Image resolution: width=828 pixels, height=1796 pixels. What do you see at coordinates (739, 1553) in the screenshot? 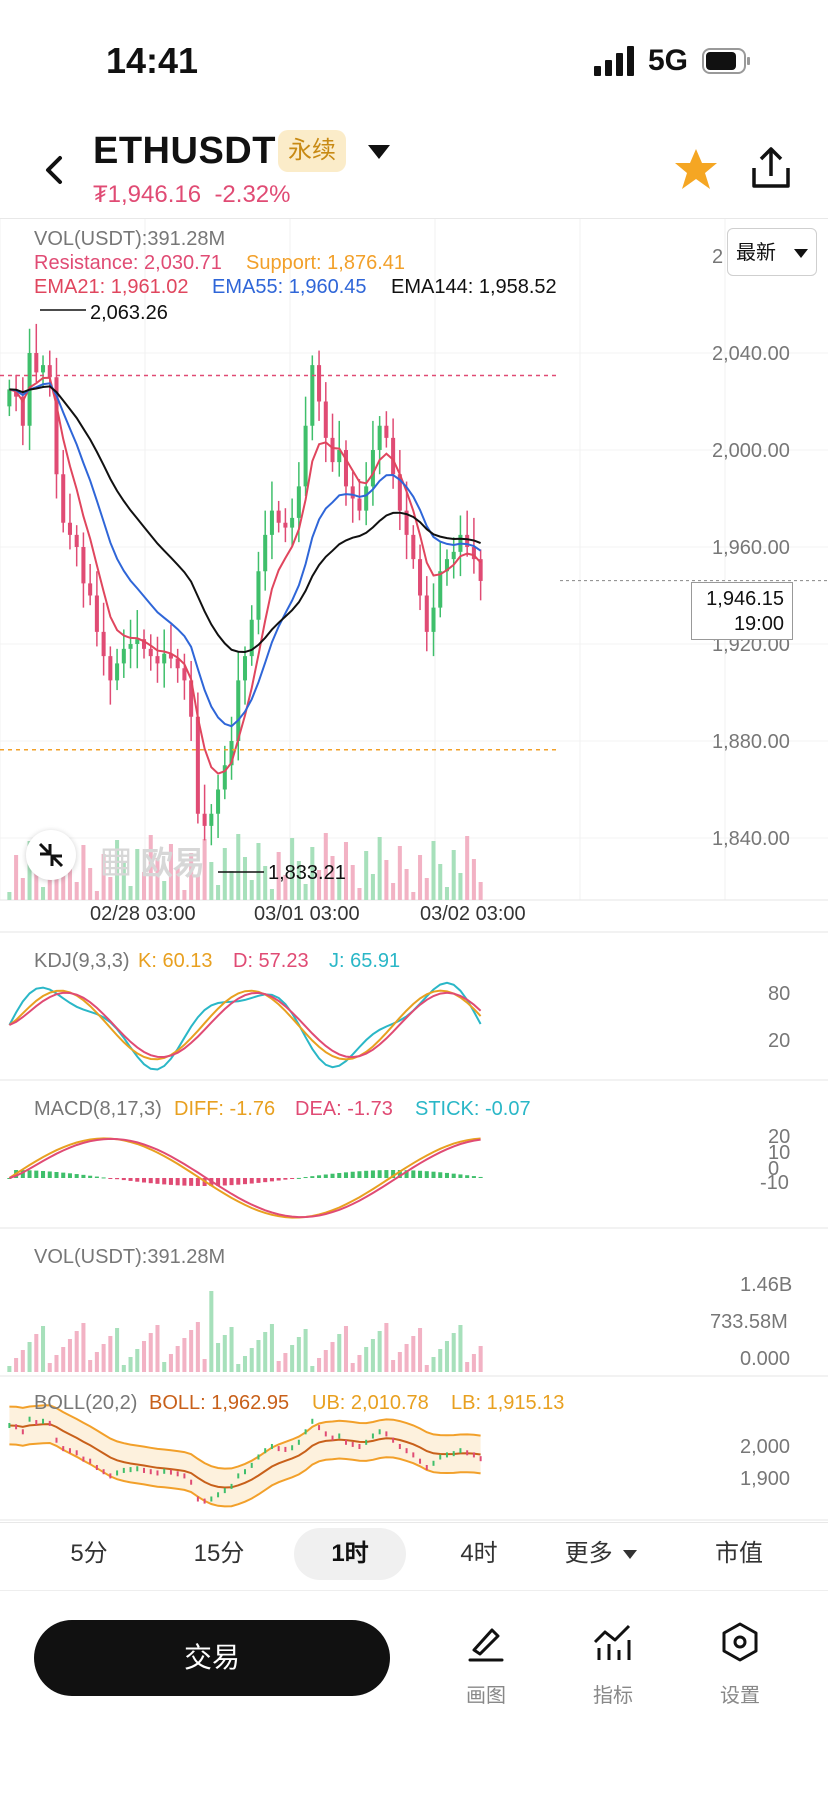
I see `timeframe-market-cap: 市值` at bounding box center [739, 1553].